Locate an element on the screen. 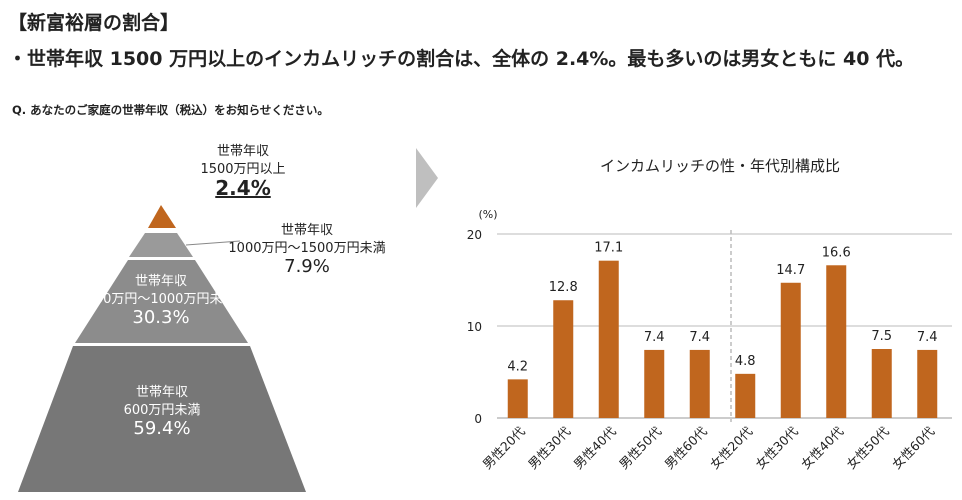 The image size is (962, 500). data-label: 17.1 is located at coordinates (608, 248).